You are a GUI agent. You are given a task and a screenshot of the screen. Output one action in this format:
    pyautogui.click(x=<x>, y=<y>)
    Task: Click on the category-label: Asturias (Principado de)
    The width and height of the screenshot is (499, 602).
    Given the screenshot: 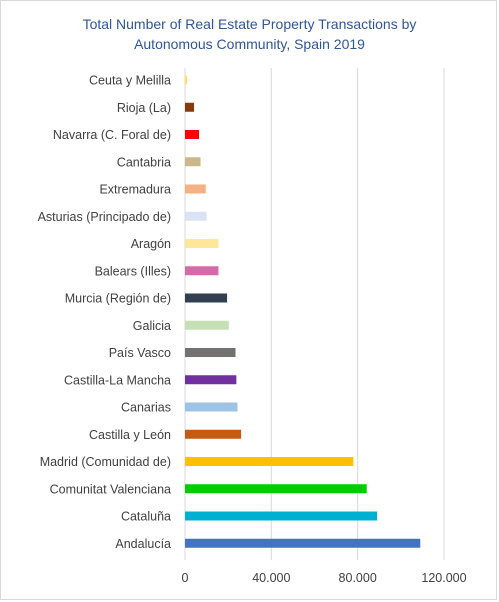 What is the action you would take?
    pyautogui.click(x=104, y=217)
    